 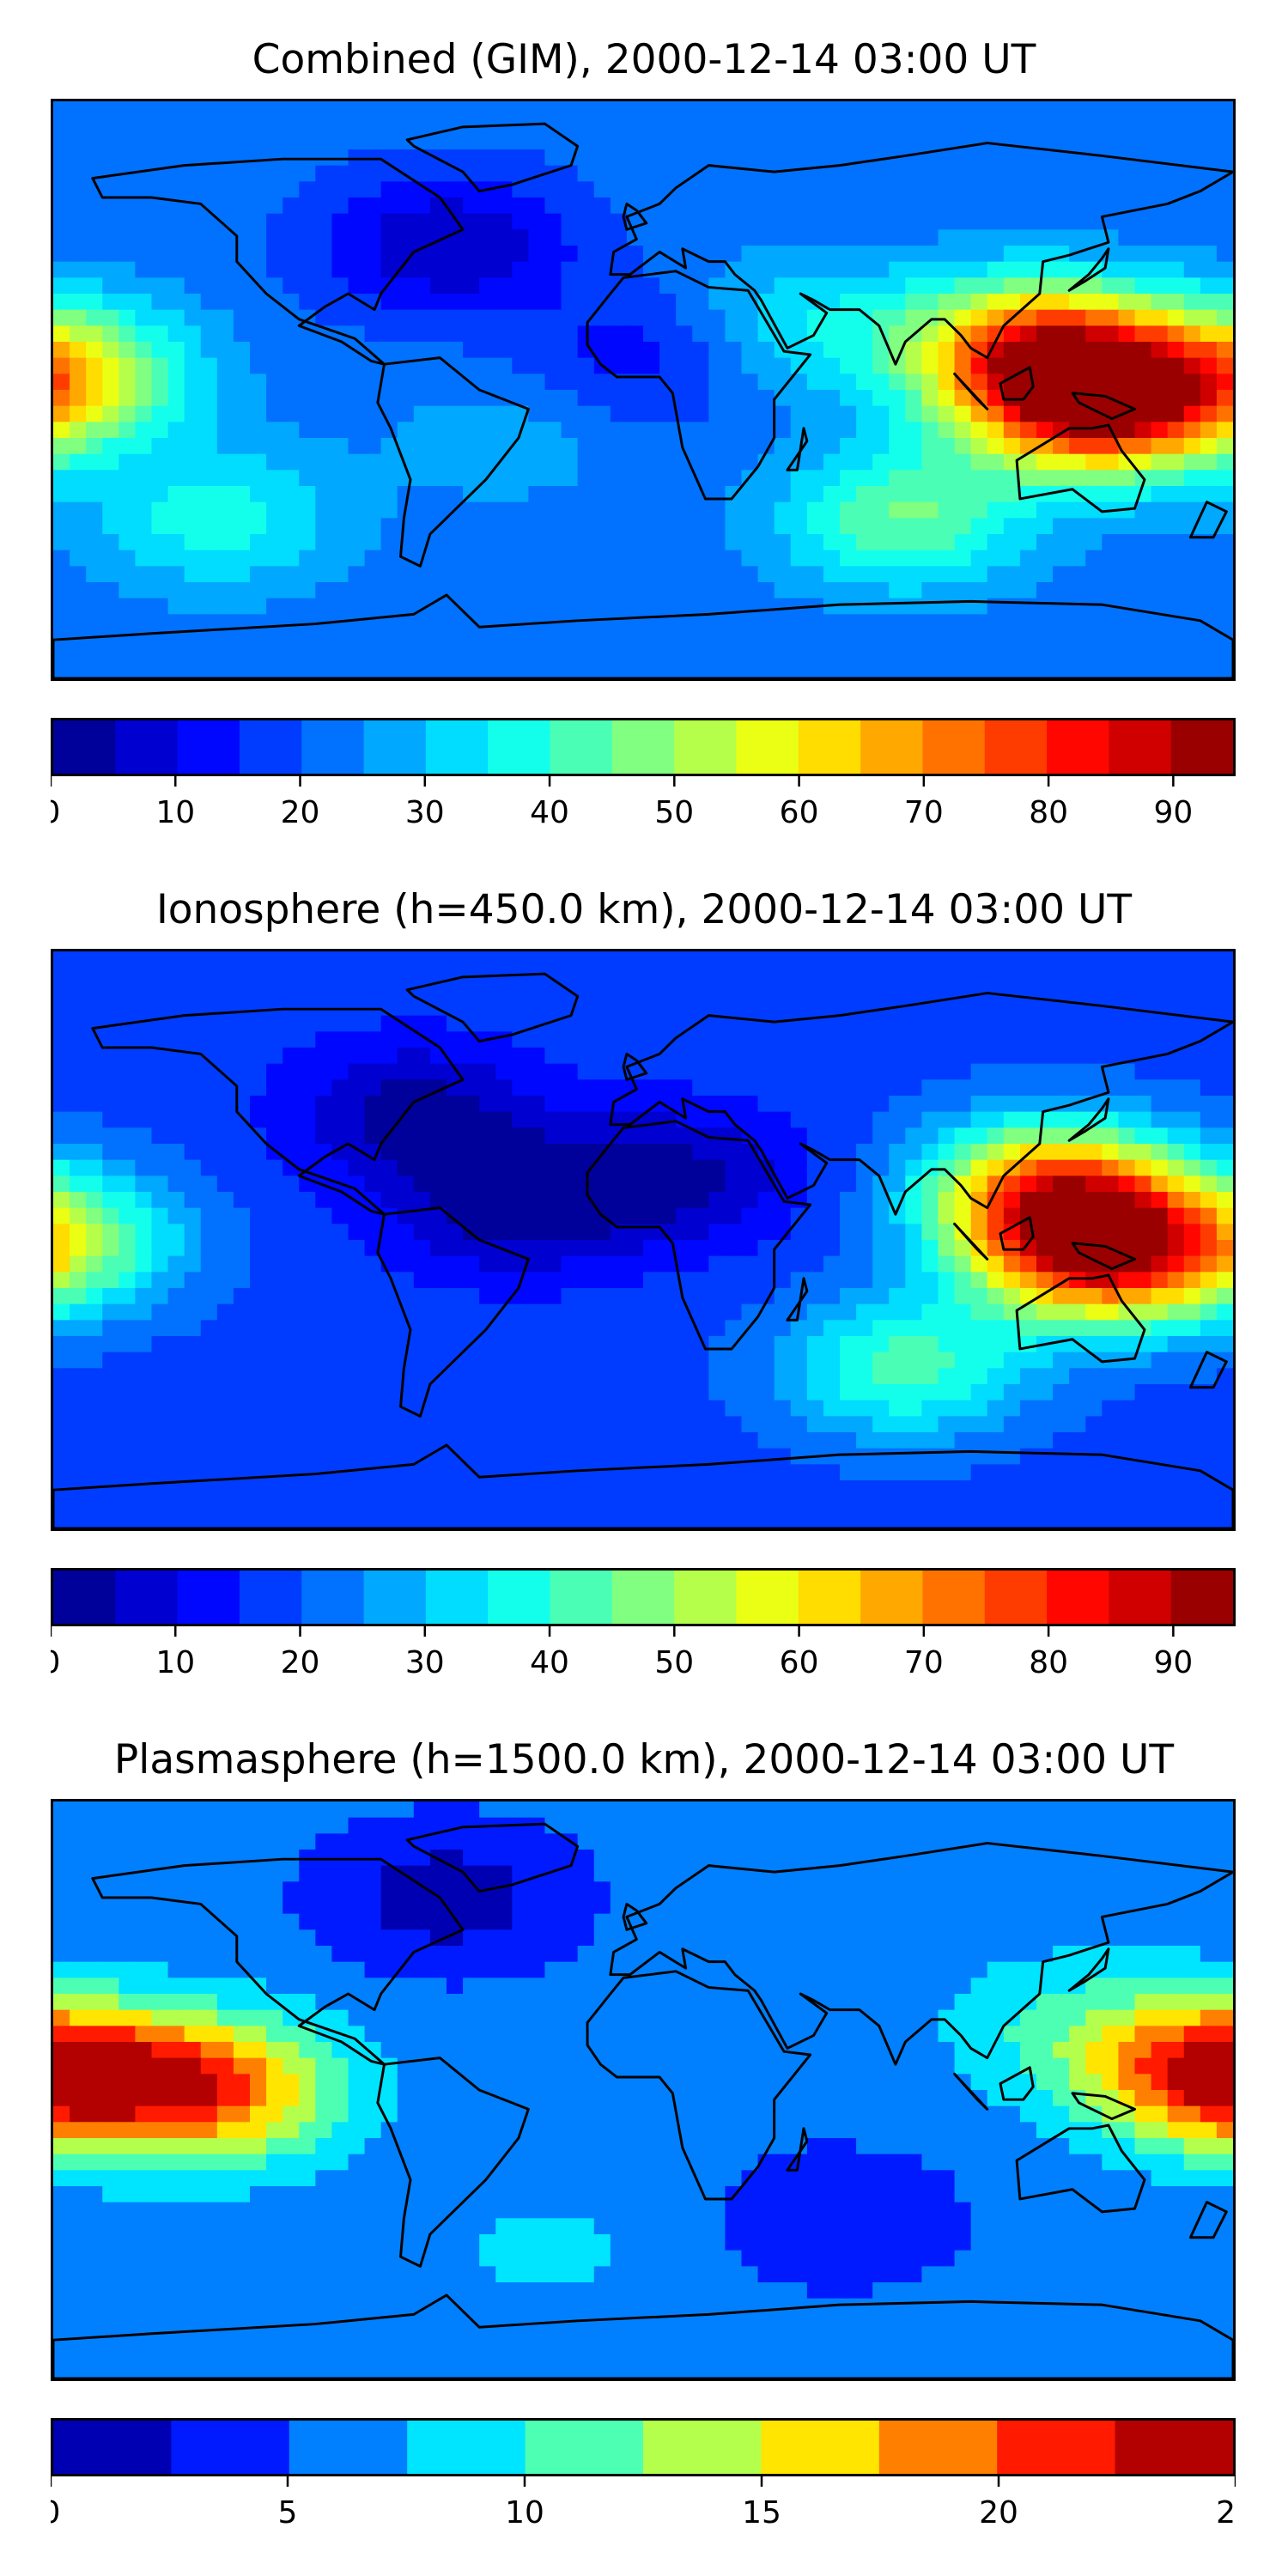 I want to click on colorbar-segment, so click(x=892, y=747).